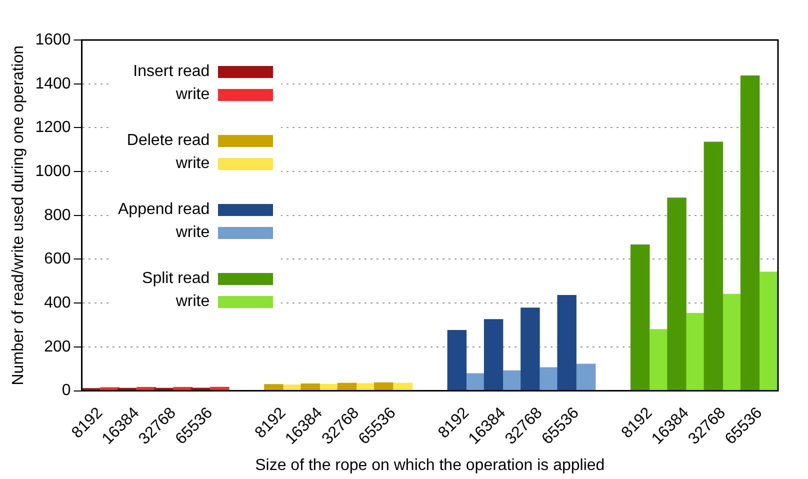  Describe the element at coordinates (57, 259) in the screenshot. I see `y-tick-label: 600` at that location.